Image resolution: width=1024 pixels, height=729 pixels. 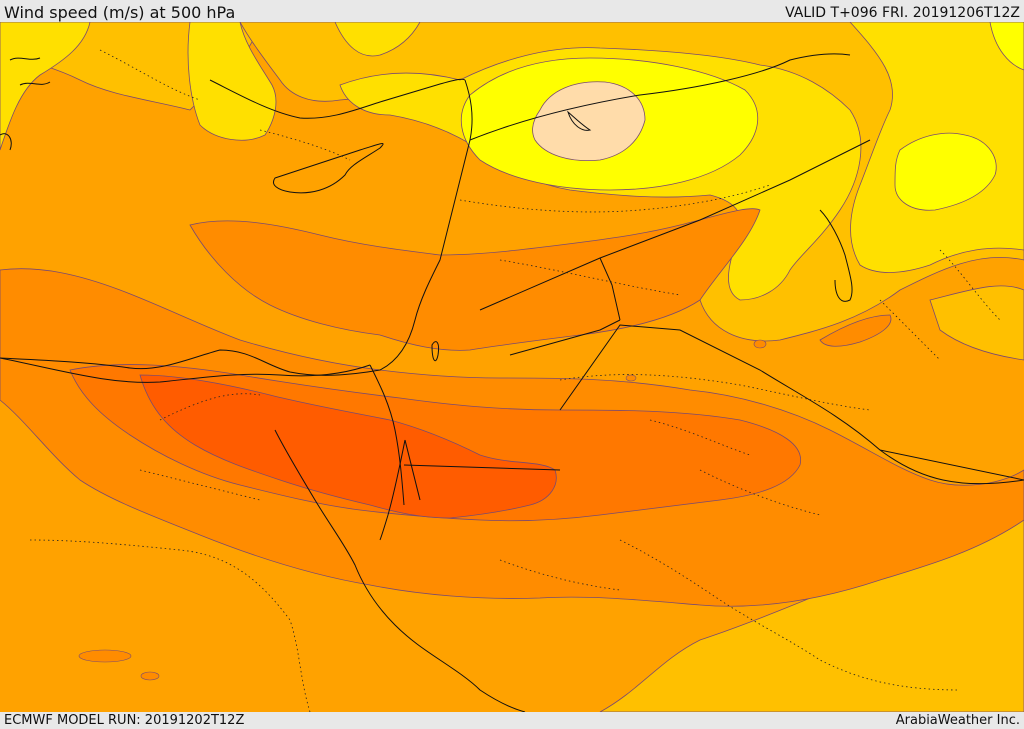 What do you see at coordinates (120, 12) in the screenshot?
I see `map-title: Wind speed (m/s) at 500 hPa` at bounding box center [120, 12].